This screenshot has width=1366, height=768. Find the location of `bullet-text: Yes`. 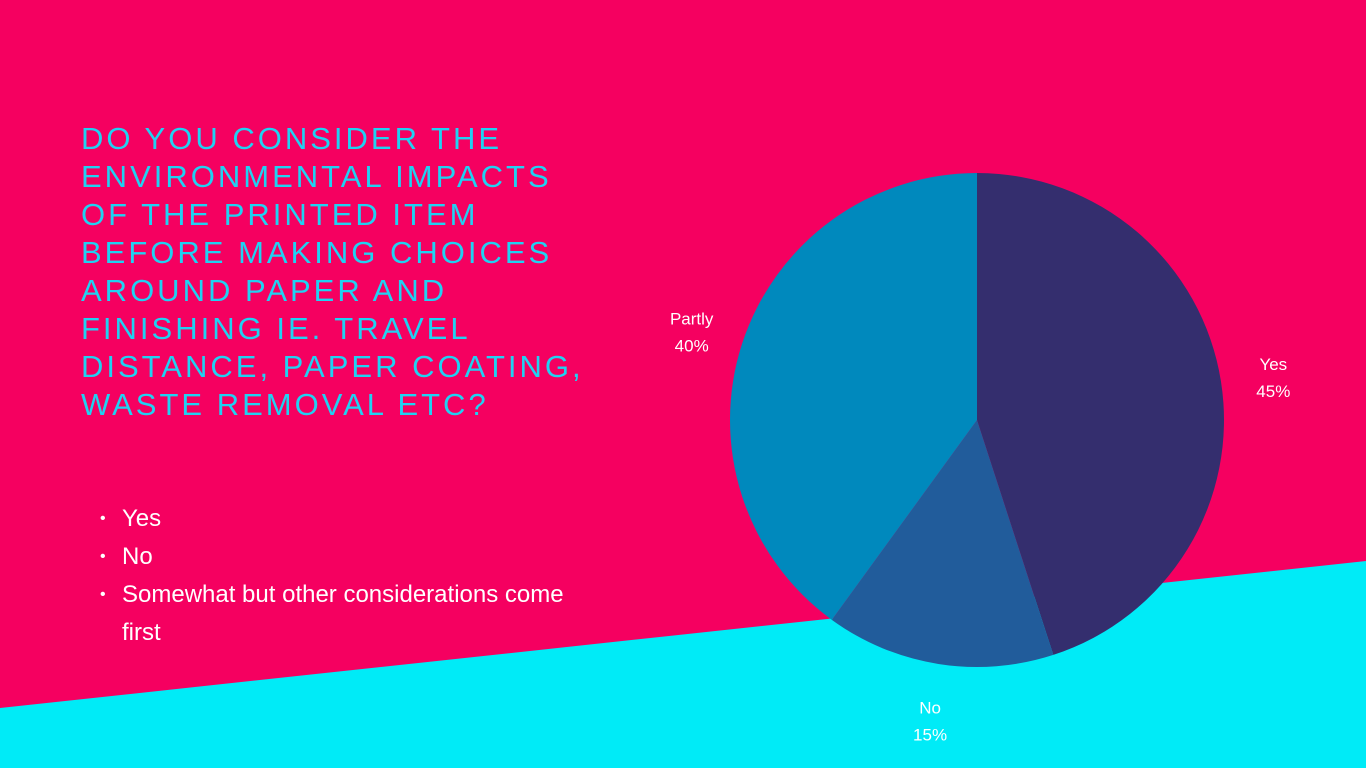

bullet-text: Yes is located at coordinates (142, 518).